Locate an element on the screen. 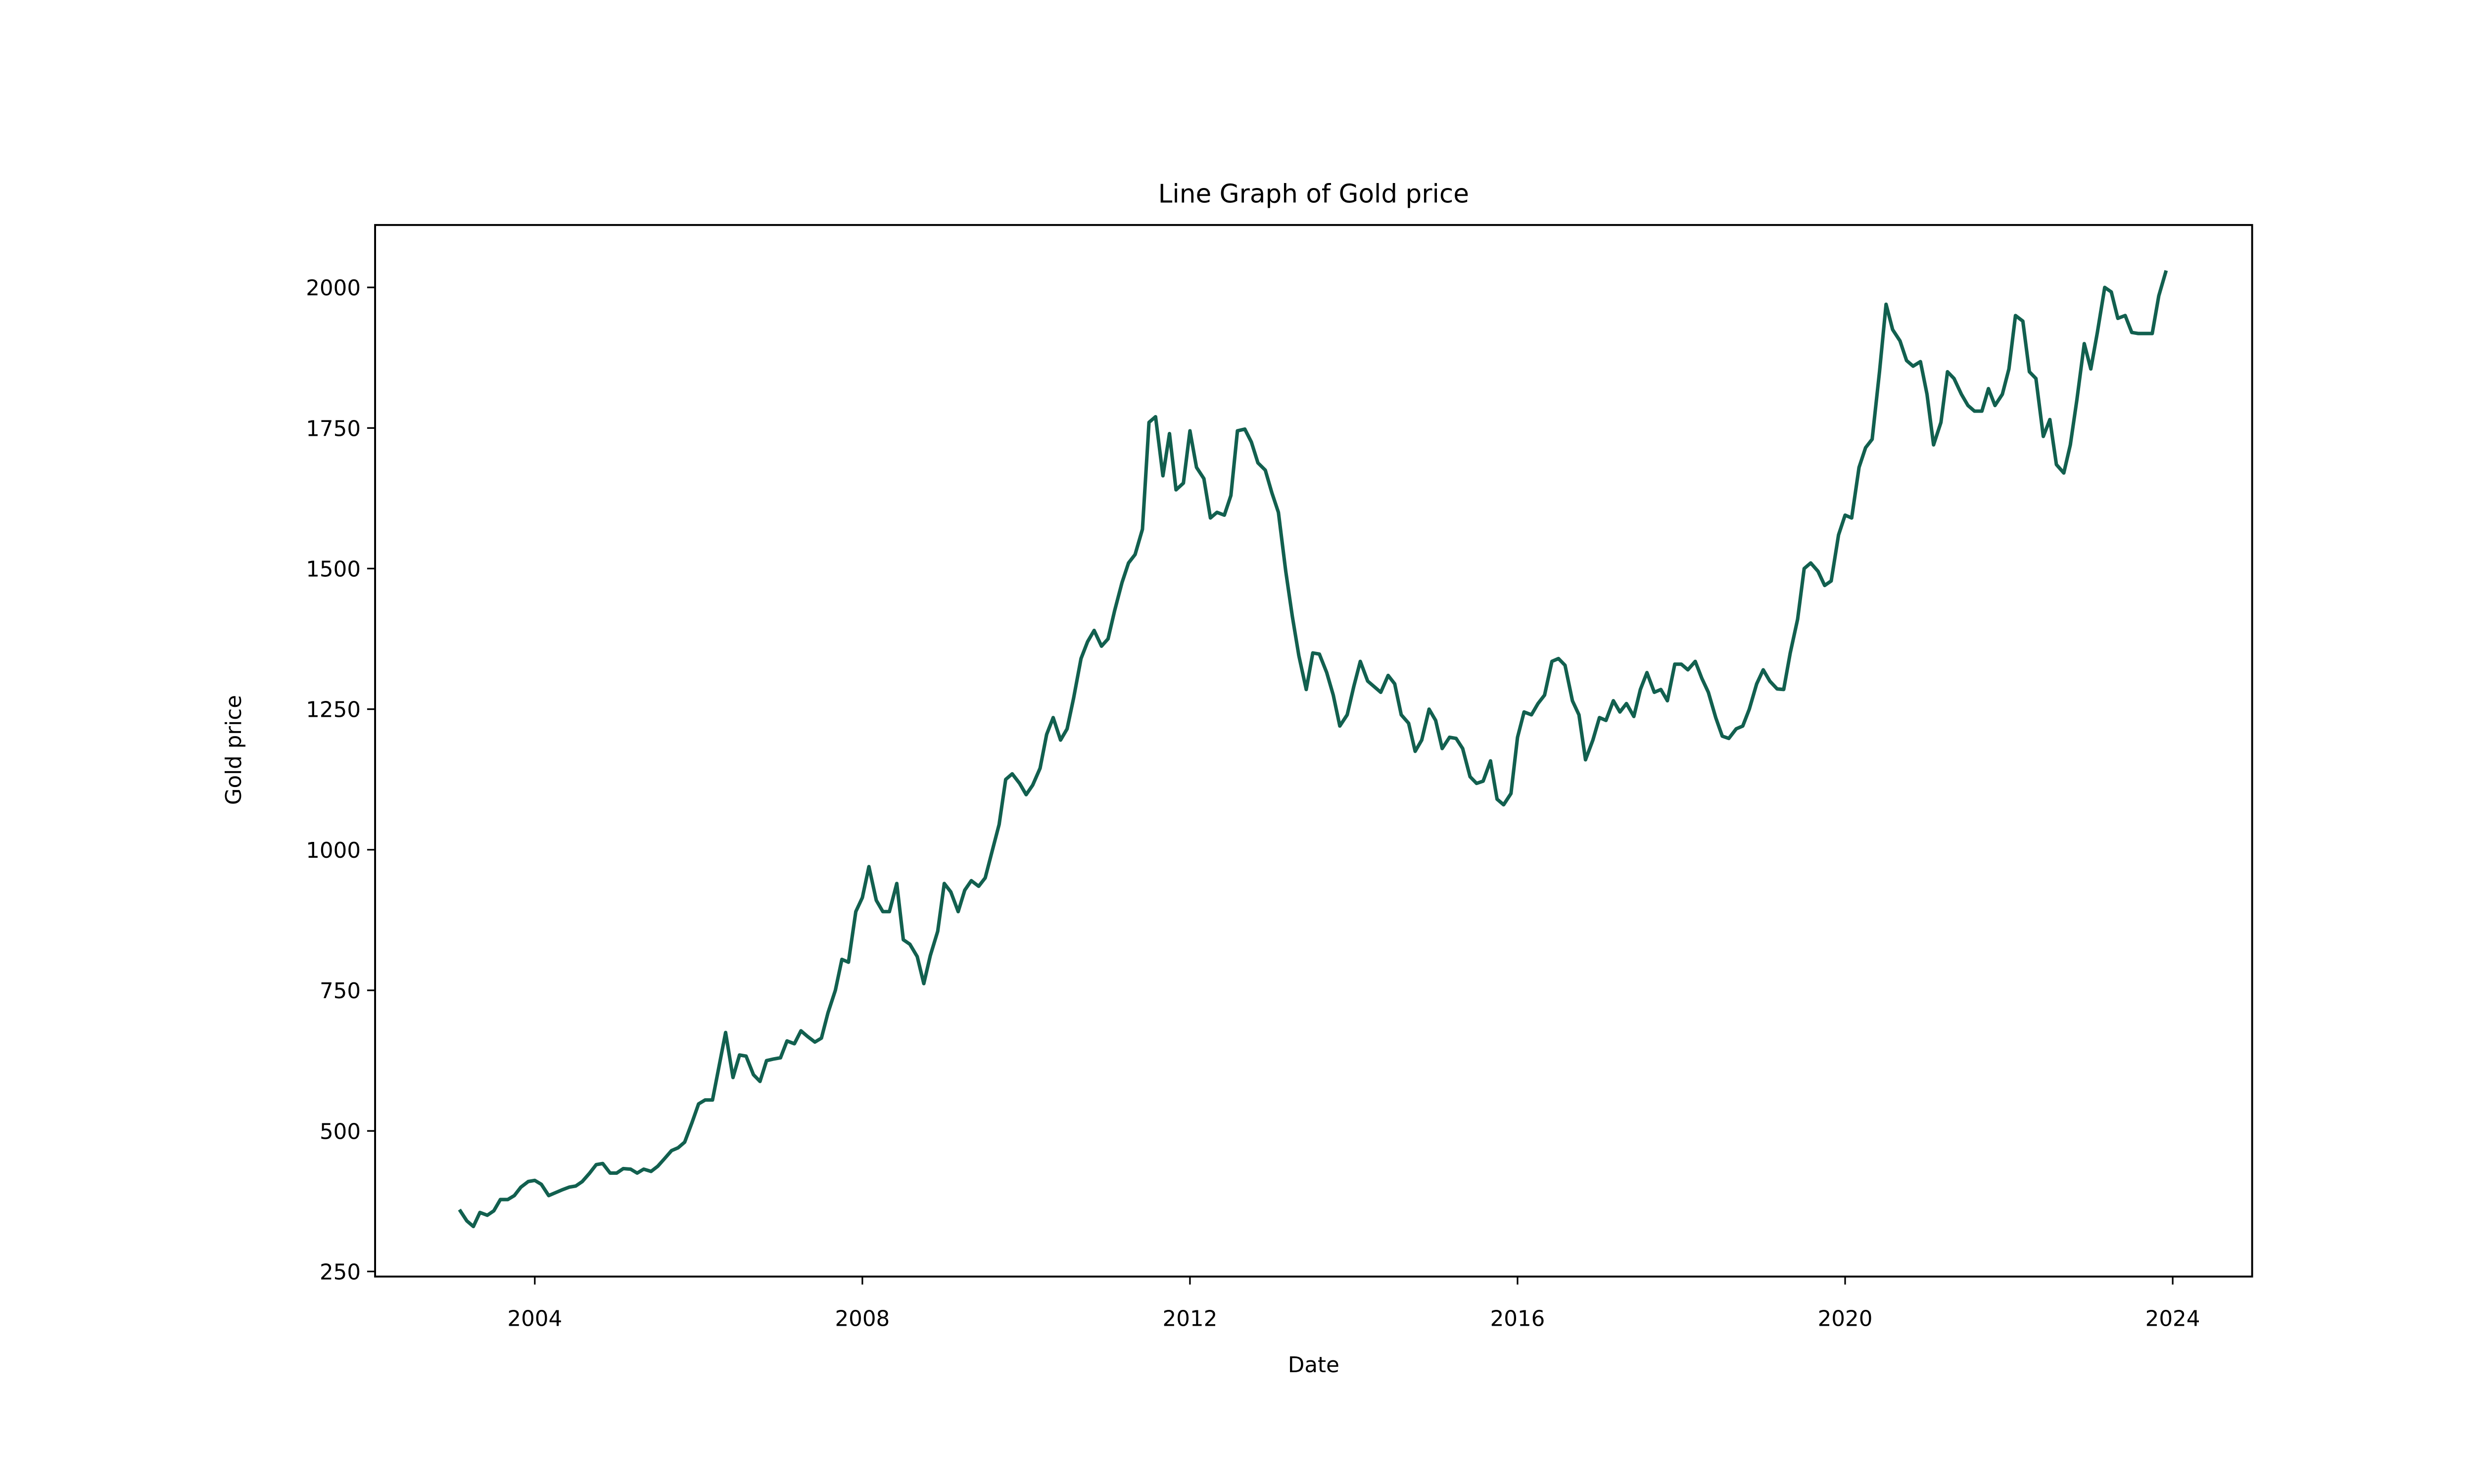 Image resolution: width=2474 pixels, height=1484 pixels. y-tick-label: 250 is located at coordinates (340, 1272).